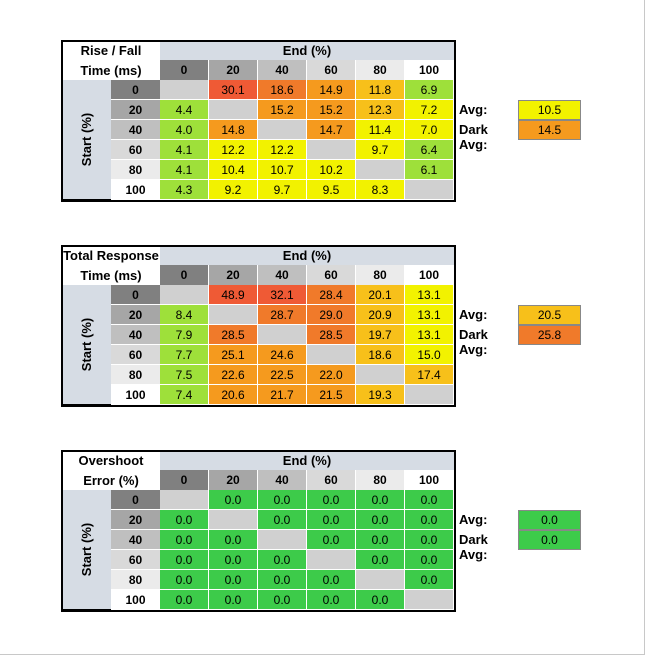 Image resolution: width=646 pixels, height=656 pixels. Describe the element at coordinates (233, 334) in the screenshot. I see `heatmap-cell-value: 28.5` at that location.